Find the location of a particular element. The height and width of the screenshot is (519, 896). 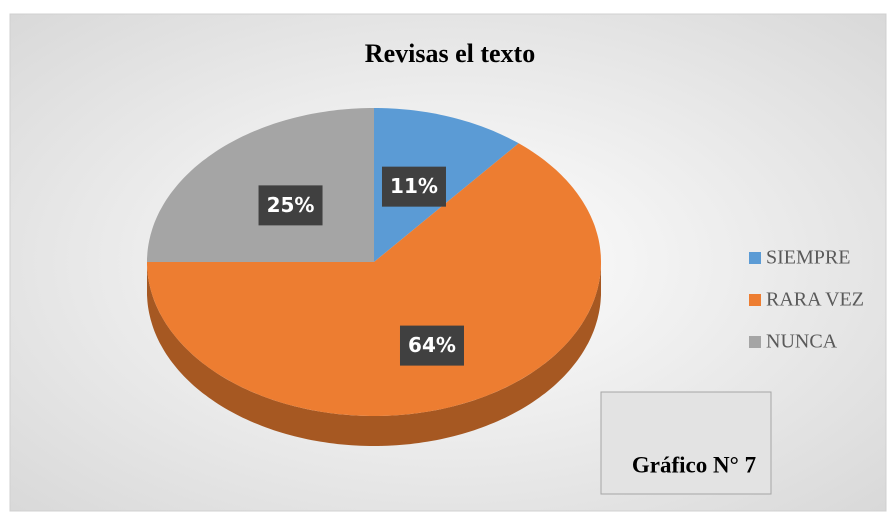

chart-title: Revisas el texto is located at coordinates (450, 53).